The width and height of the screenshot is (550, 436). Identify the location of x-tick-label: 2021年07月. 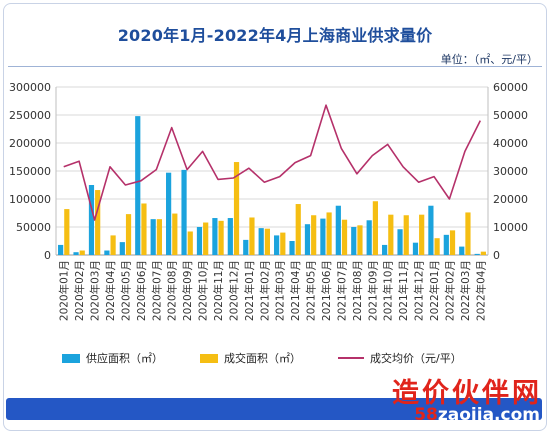
(341, 290).